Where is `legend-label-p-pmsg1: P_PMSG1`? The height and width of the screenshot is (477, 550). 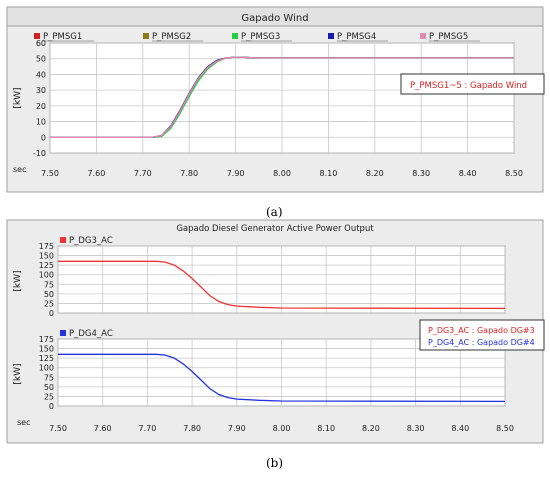
legend-label-p-pmsg1: P_PMSG1 is located at coordinates (62, 37).